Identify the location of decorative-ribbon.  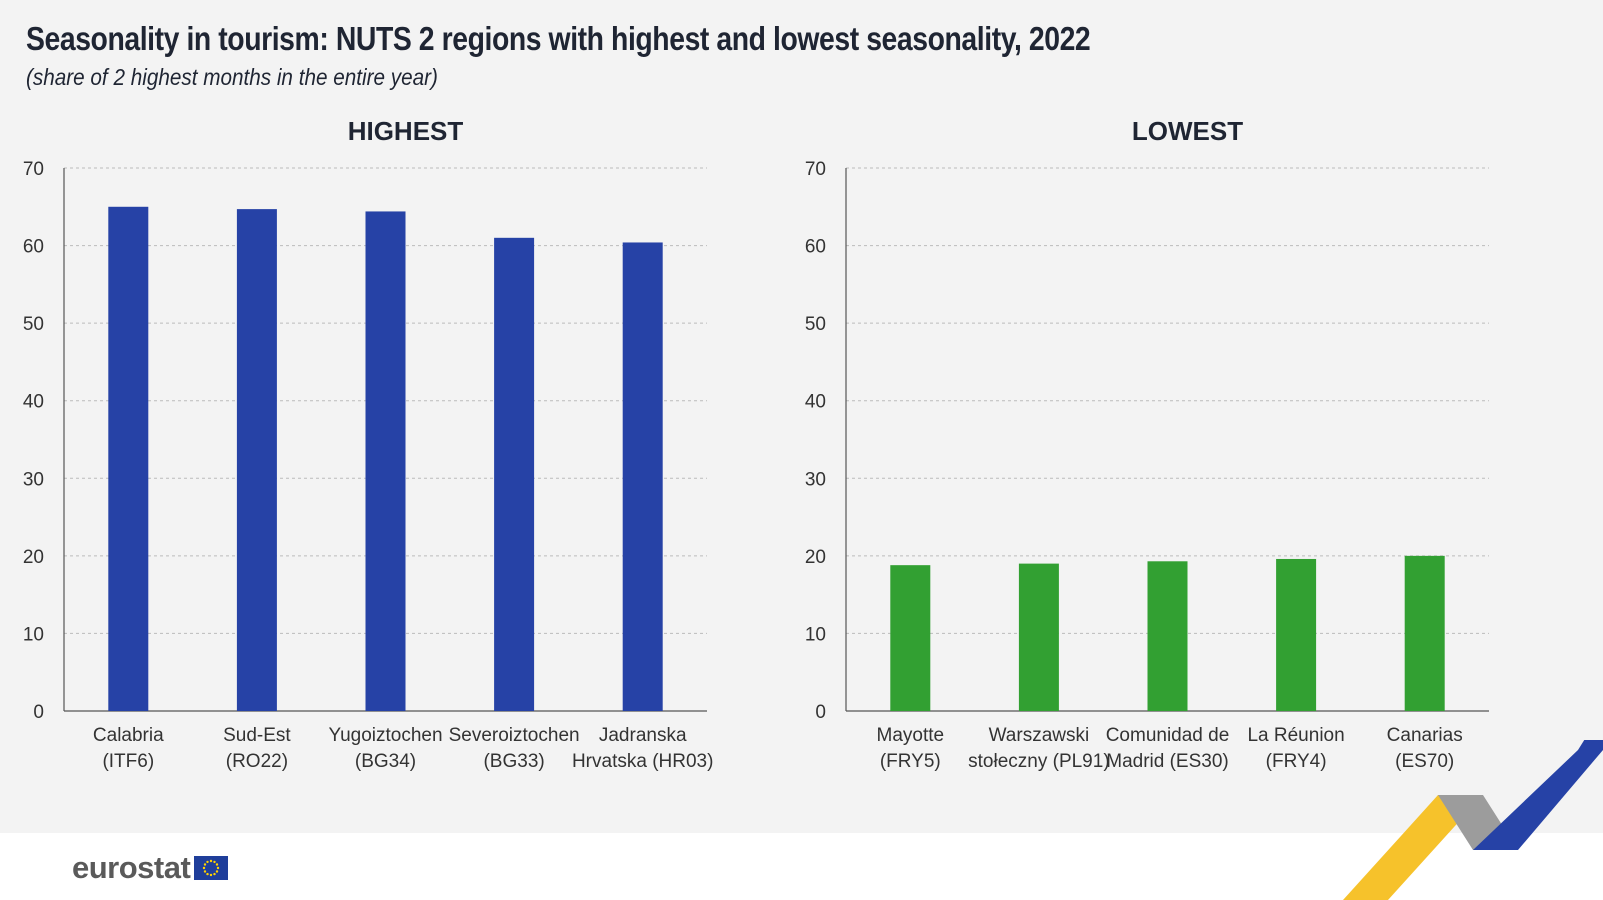
(1473, 820).